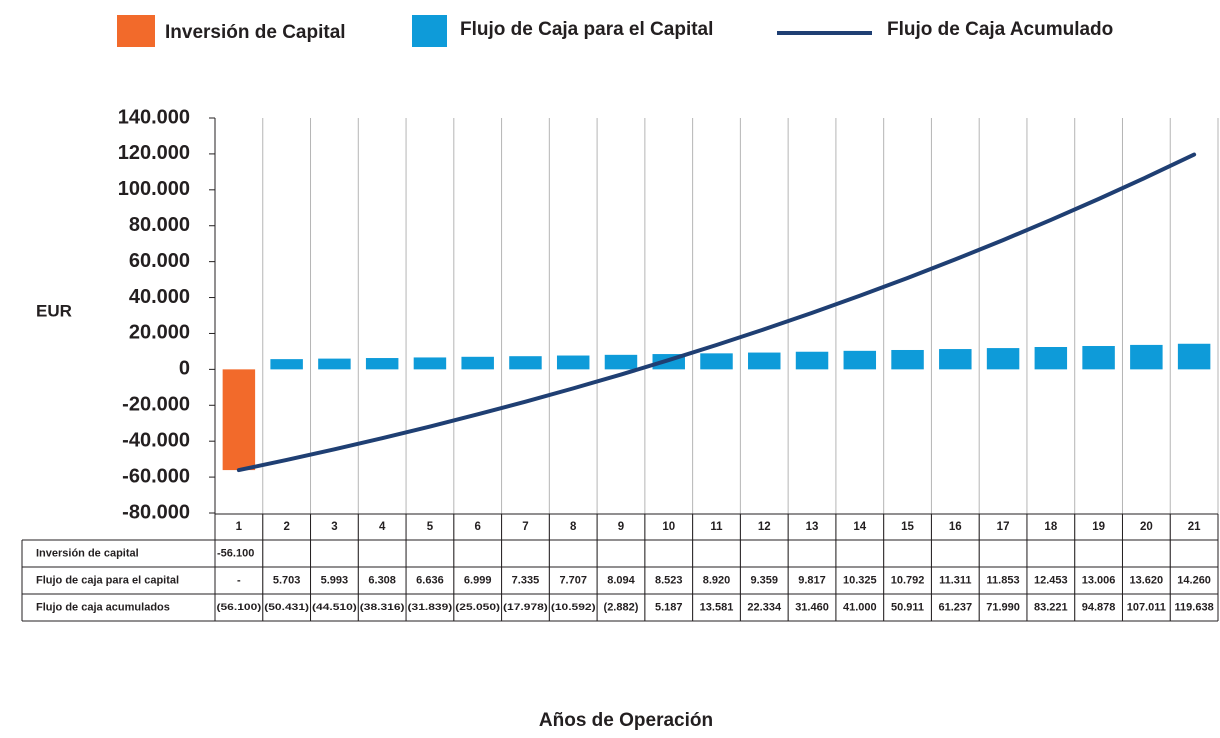  Describe the element at coordinates (430, 527) in the screenshot. I see `x-tick-label: 5` at that location.